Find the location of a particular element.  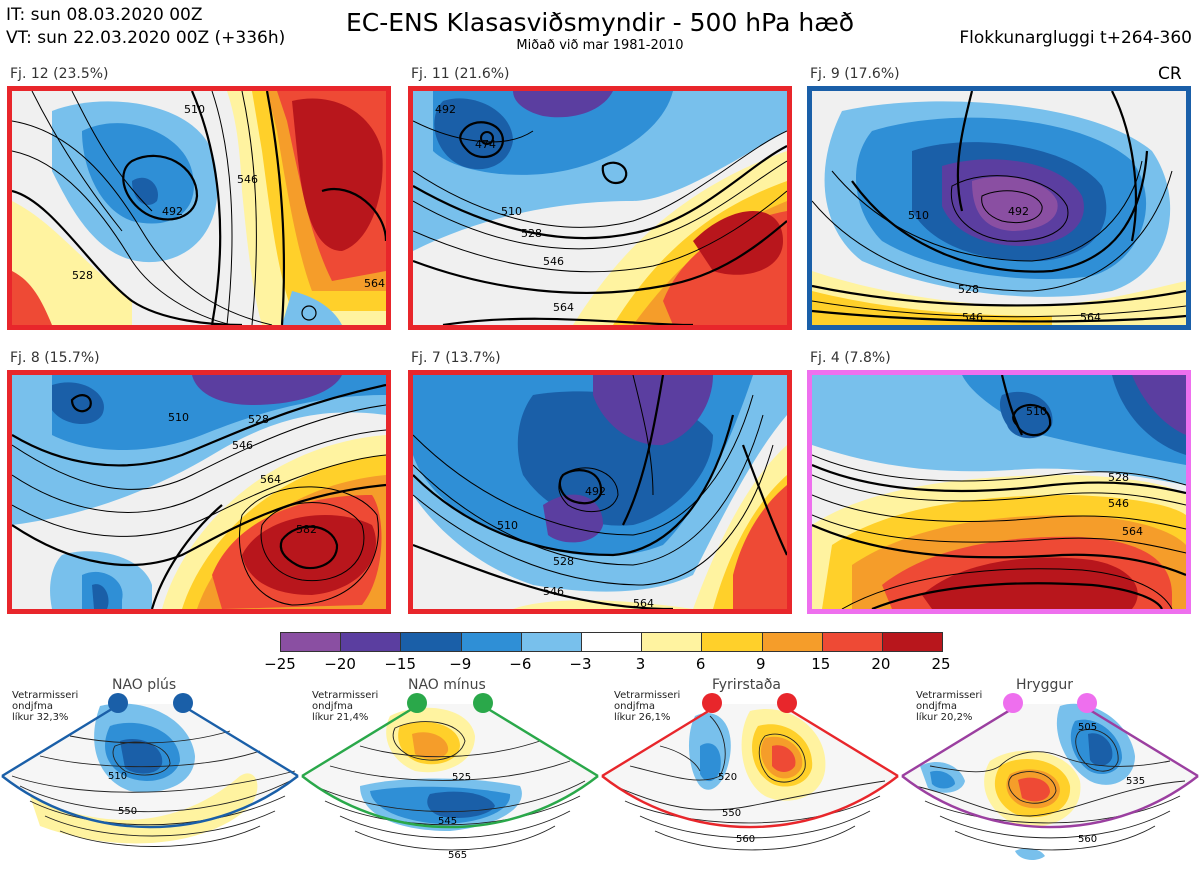

contour-label: 582 is located at coordinates (306, 529).